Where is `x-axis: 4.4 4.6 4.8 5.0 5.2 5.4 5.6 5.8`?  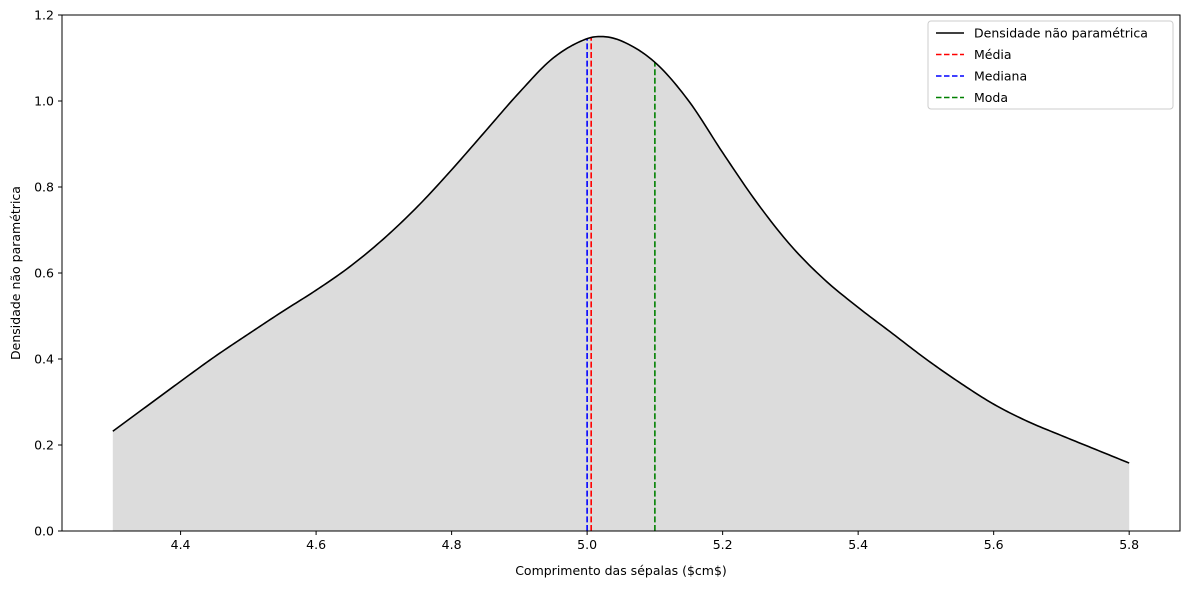 x-axis: 4.4 4.6 4.8 5.0 5.2 5.4 5.6 5.8 is located at coordinates (655, 541).